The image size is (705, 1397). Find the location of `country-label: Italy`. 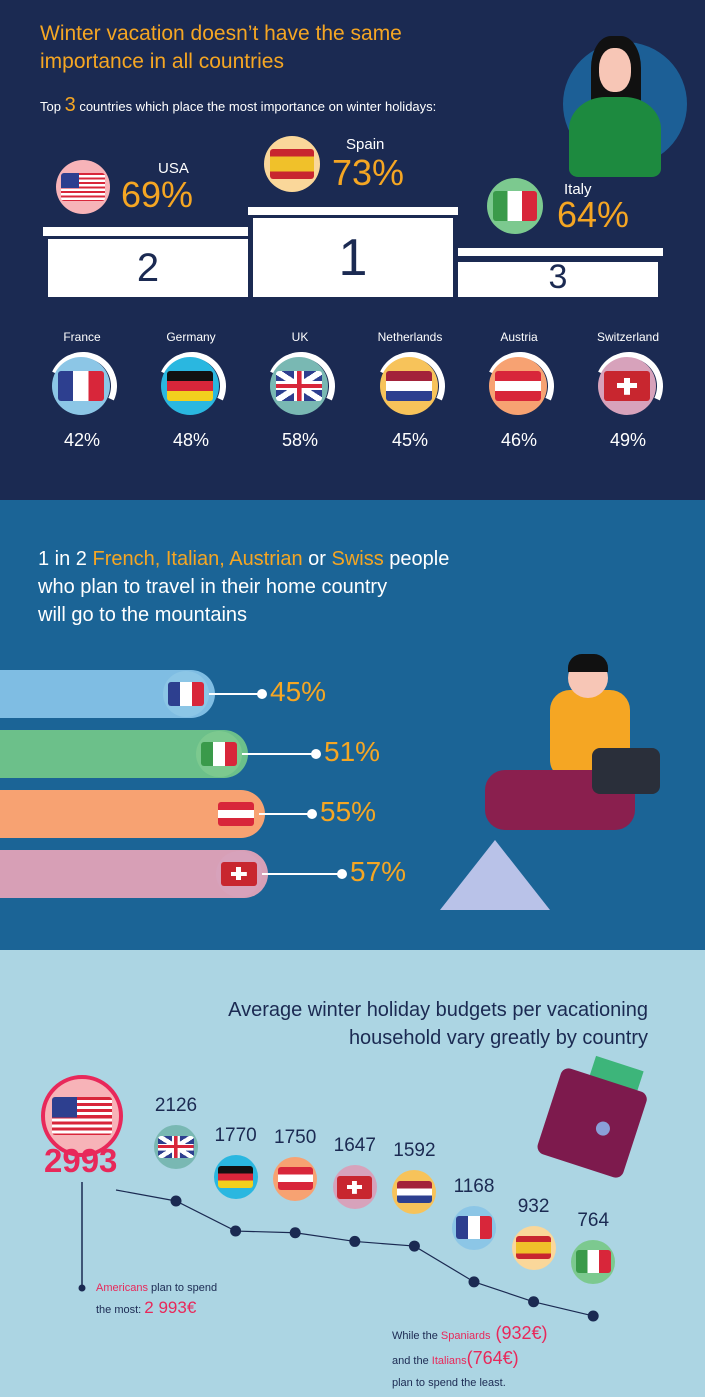

country-label: Italy is located at coordinates (578, 189).